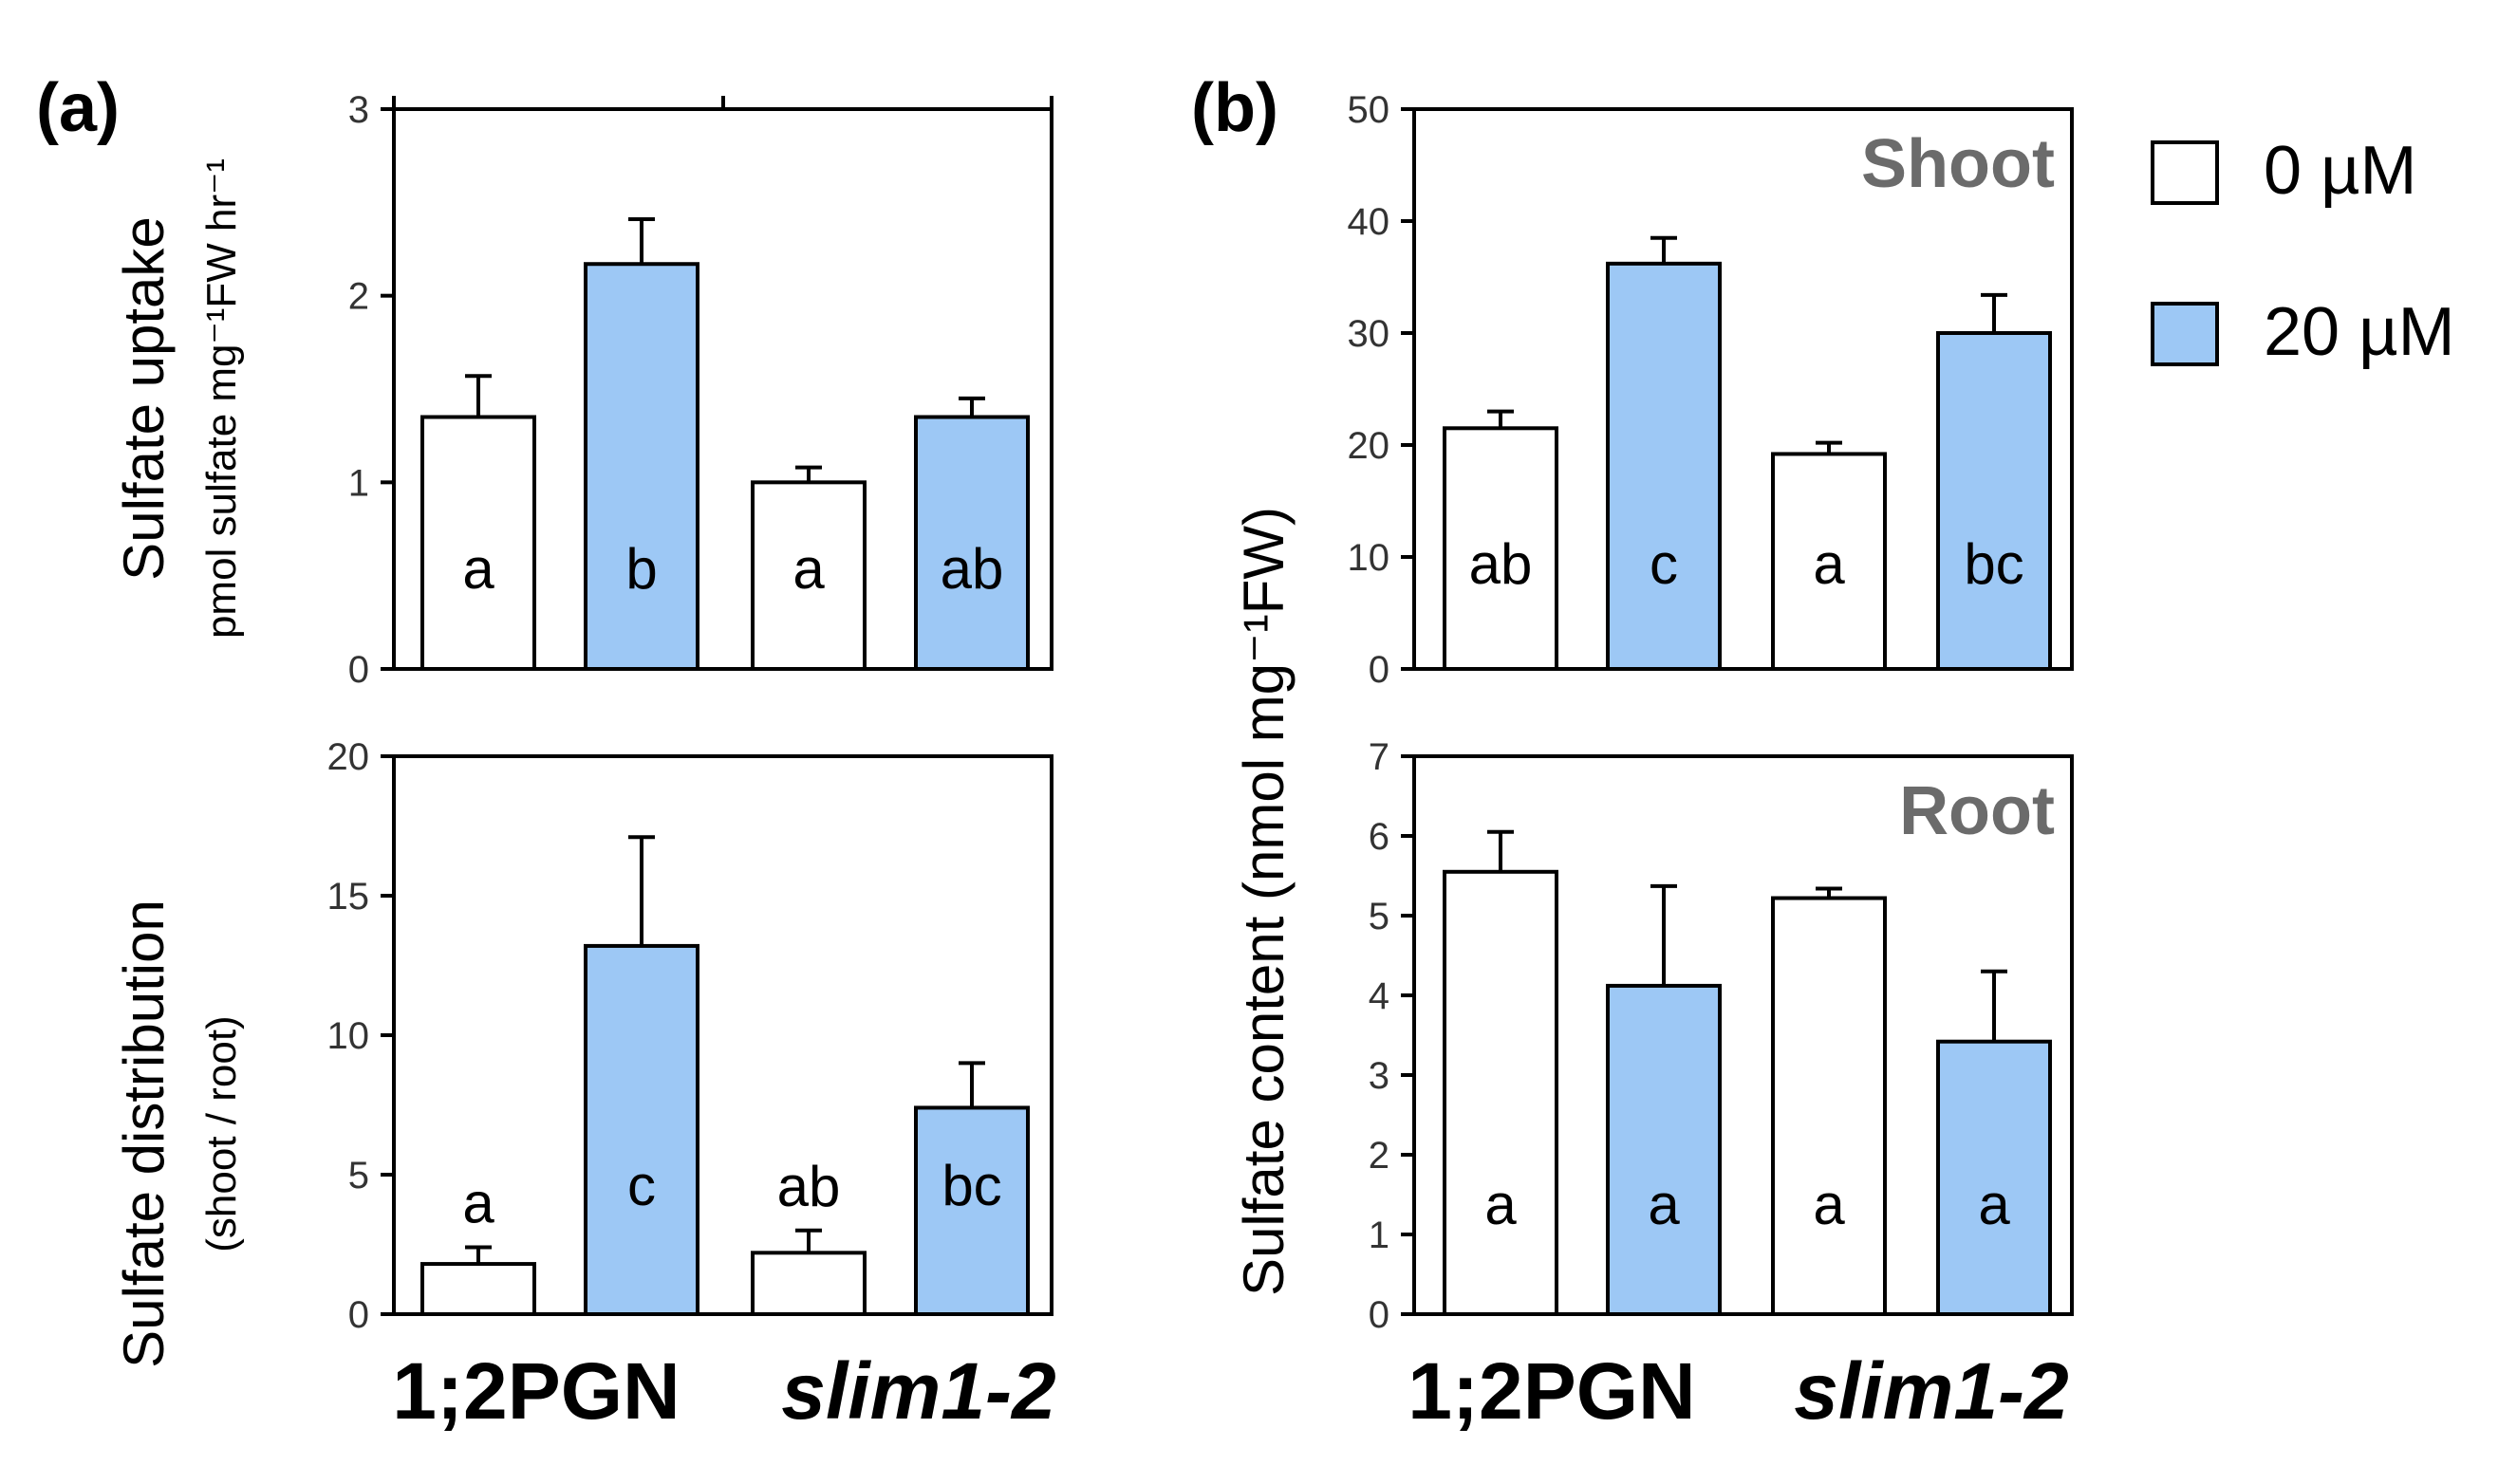 This screenshot has width=2517, height=1484. What do you see at coordinates (1551, 1391) in the screenshot?
I see `group-label-b-1: 1;2PGN` at bounding box center [1551, 1391].